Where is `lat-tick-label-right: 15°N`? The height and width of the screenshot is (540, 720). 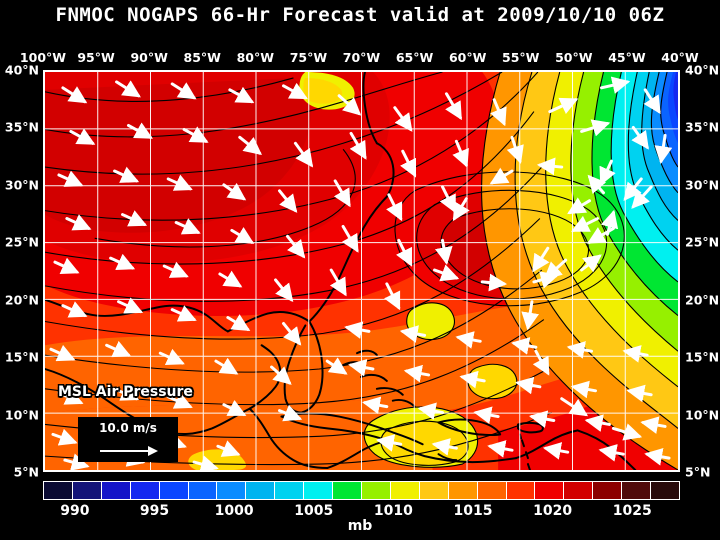 lat-tick-label-right: 15°N is located at coordinates (702, 357).